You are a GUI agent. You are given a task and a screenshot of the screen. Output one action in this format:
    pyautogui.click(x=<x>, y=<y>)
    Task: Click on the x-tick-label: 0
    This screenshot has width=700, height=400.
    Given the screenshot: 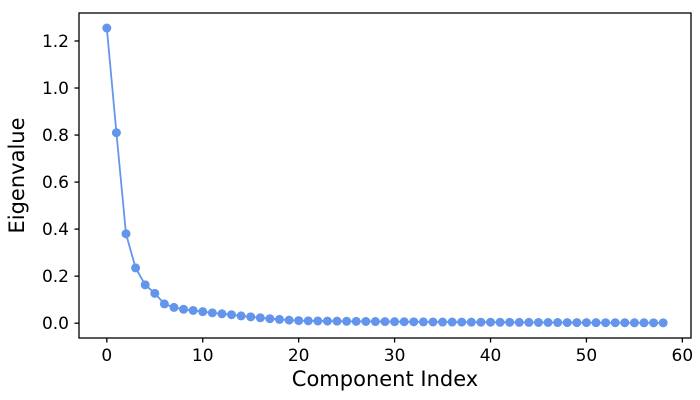 What is the action you would take?
    pyautogui.click(x=106, y=356)
    